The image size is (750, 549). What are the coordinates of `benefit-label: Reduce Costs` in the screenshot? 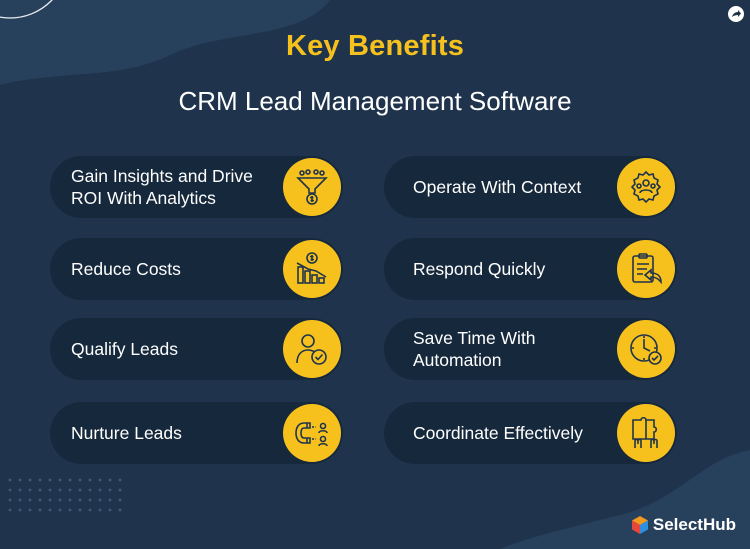 It's located at (126, 269).